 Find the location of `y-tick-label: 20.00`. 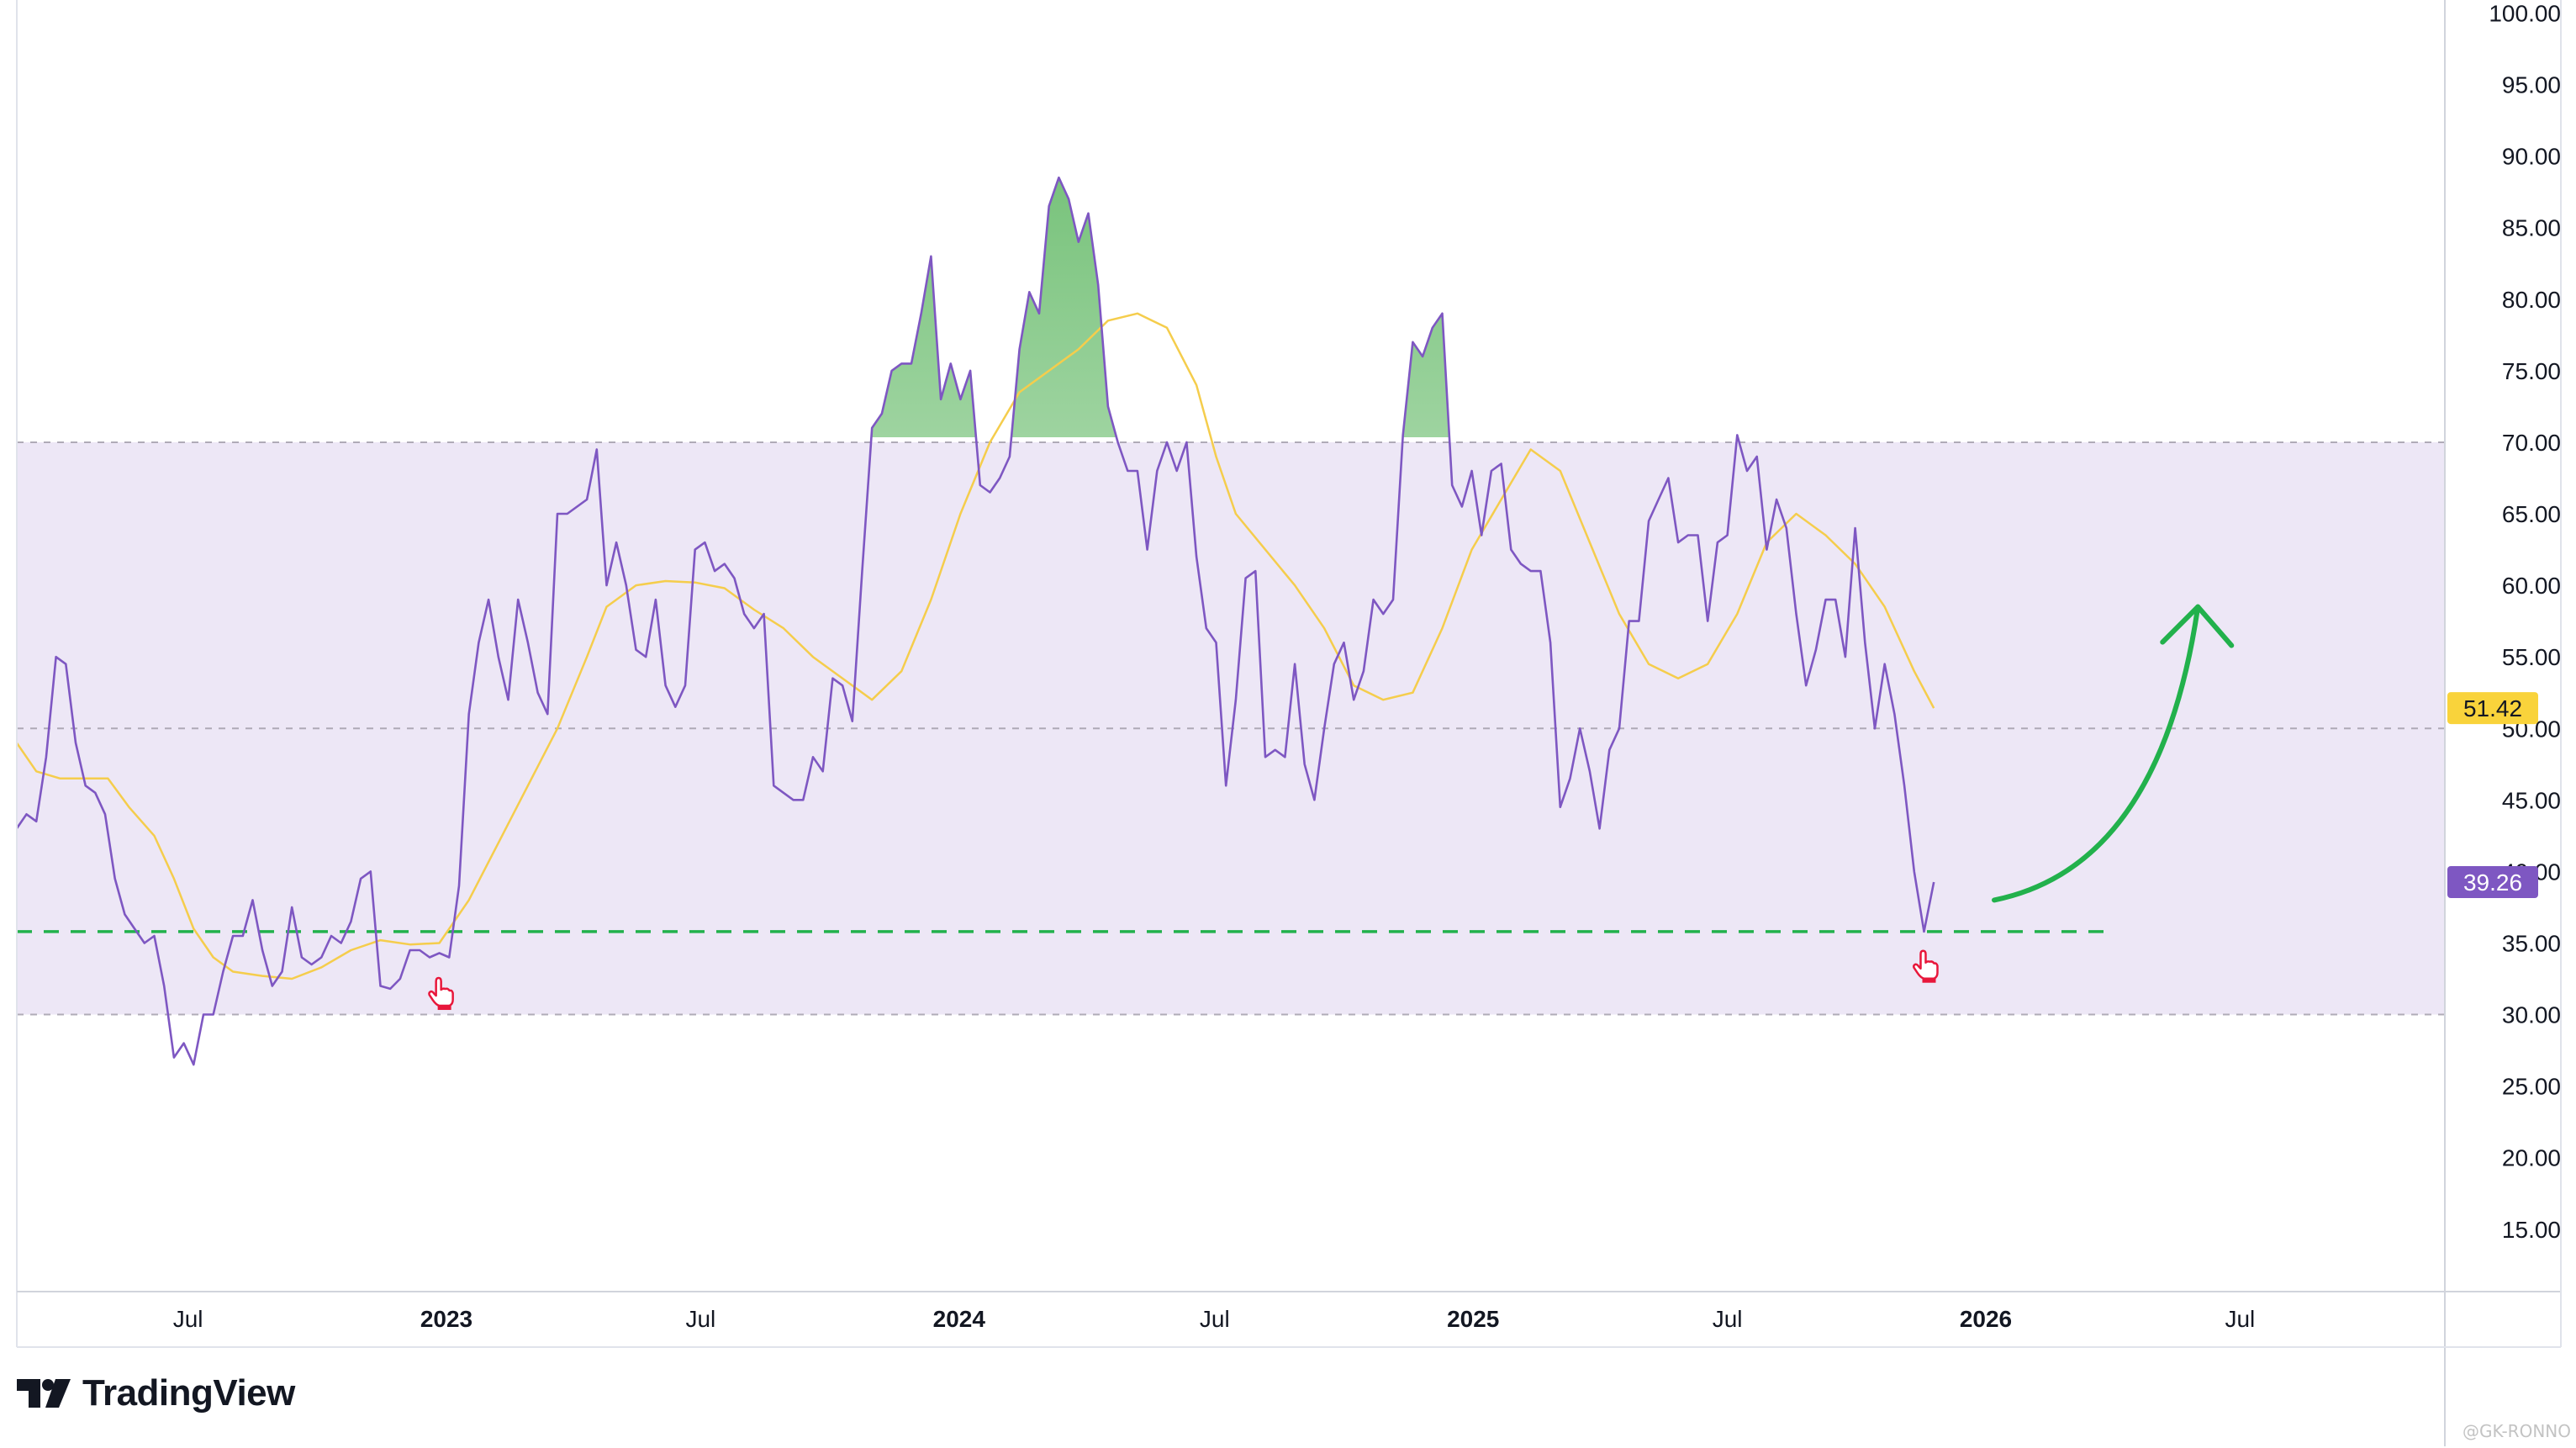

y-tick-label: 20.00 is located at coordinates (2531, 1158).